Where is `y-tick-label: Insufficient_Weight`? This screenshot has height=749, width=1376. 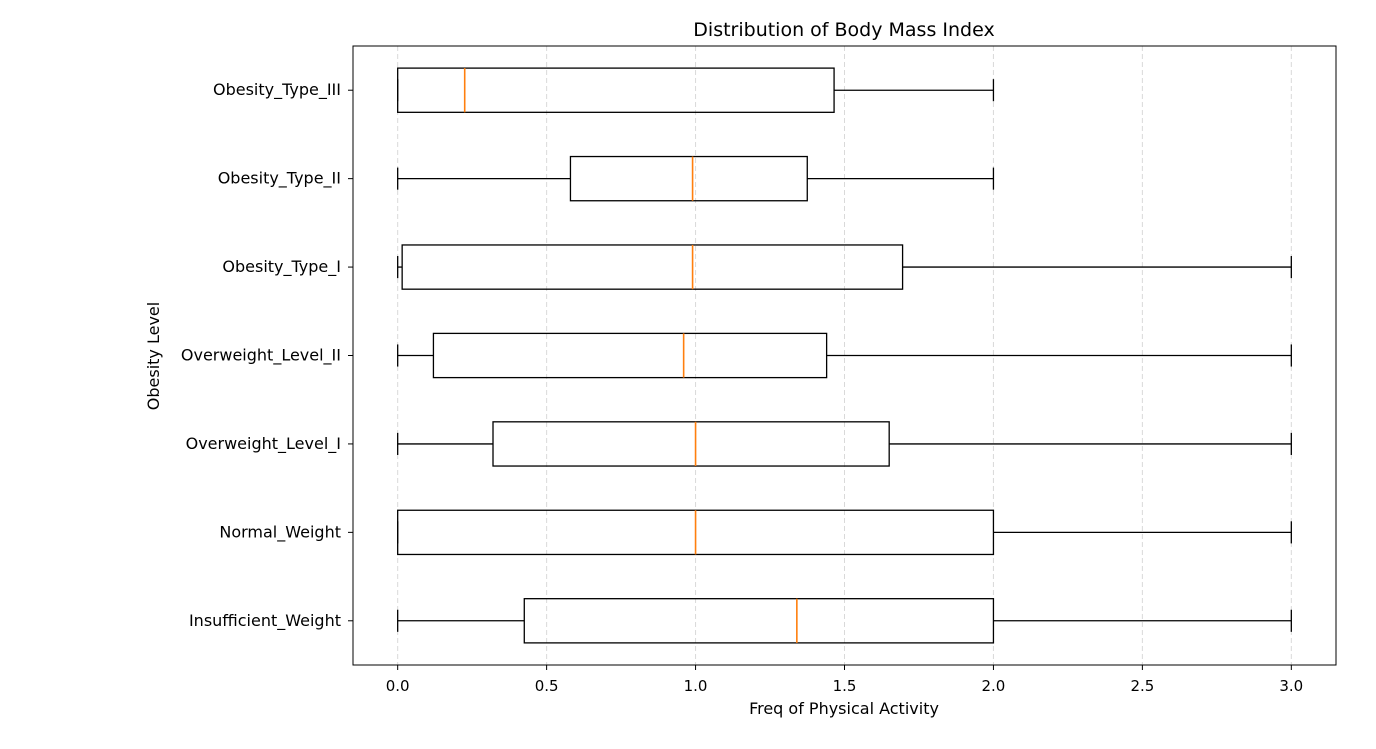 y-tick-label: Insufficient_Weight is located at coordinates (265, 621).